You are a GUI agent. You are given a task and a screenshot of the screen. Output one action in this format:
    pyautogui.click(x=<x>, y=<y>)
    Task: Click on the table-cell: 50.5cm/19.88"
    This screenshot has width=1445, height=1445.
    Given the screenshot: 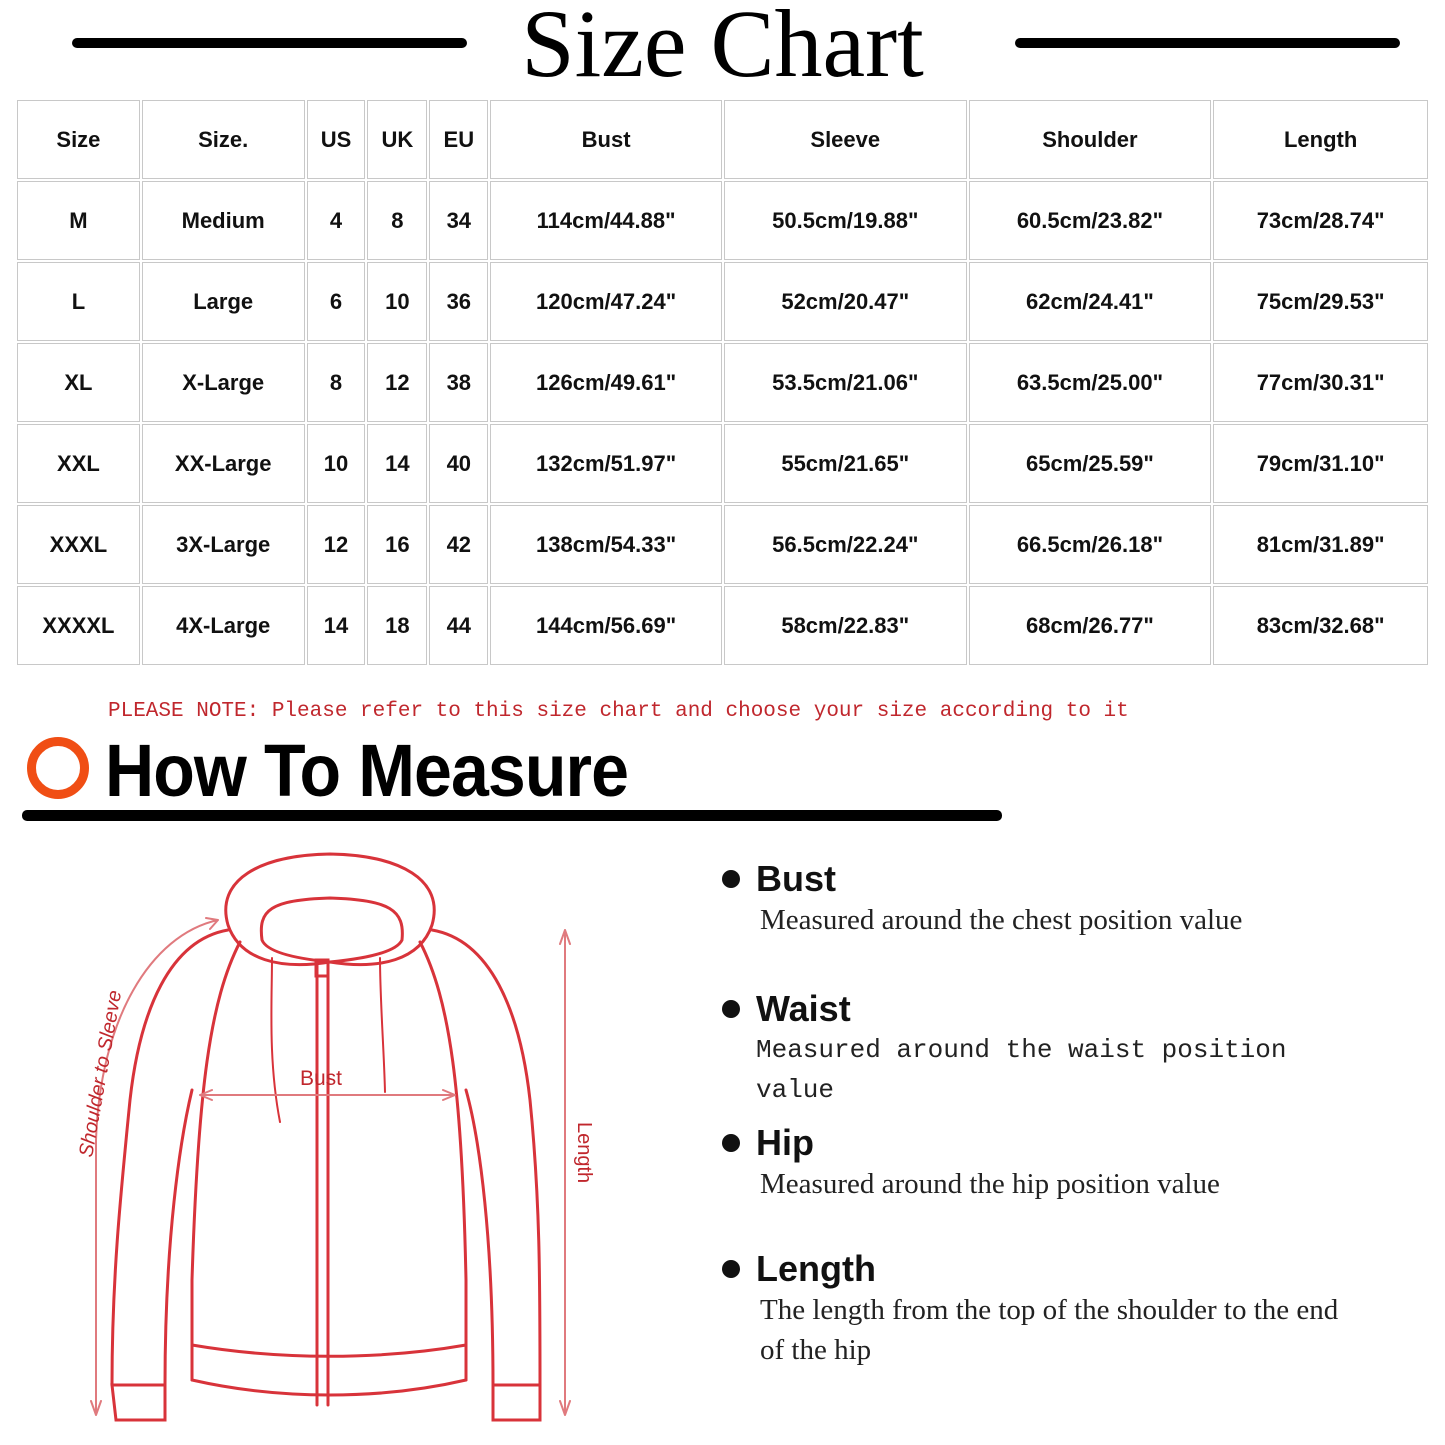 What is the action you would take?
    pyautogui.click(x=845, y=220)
    